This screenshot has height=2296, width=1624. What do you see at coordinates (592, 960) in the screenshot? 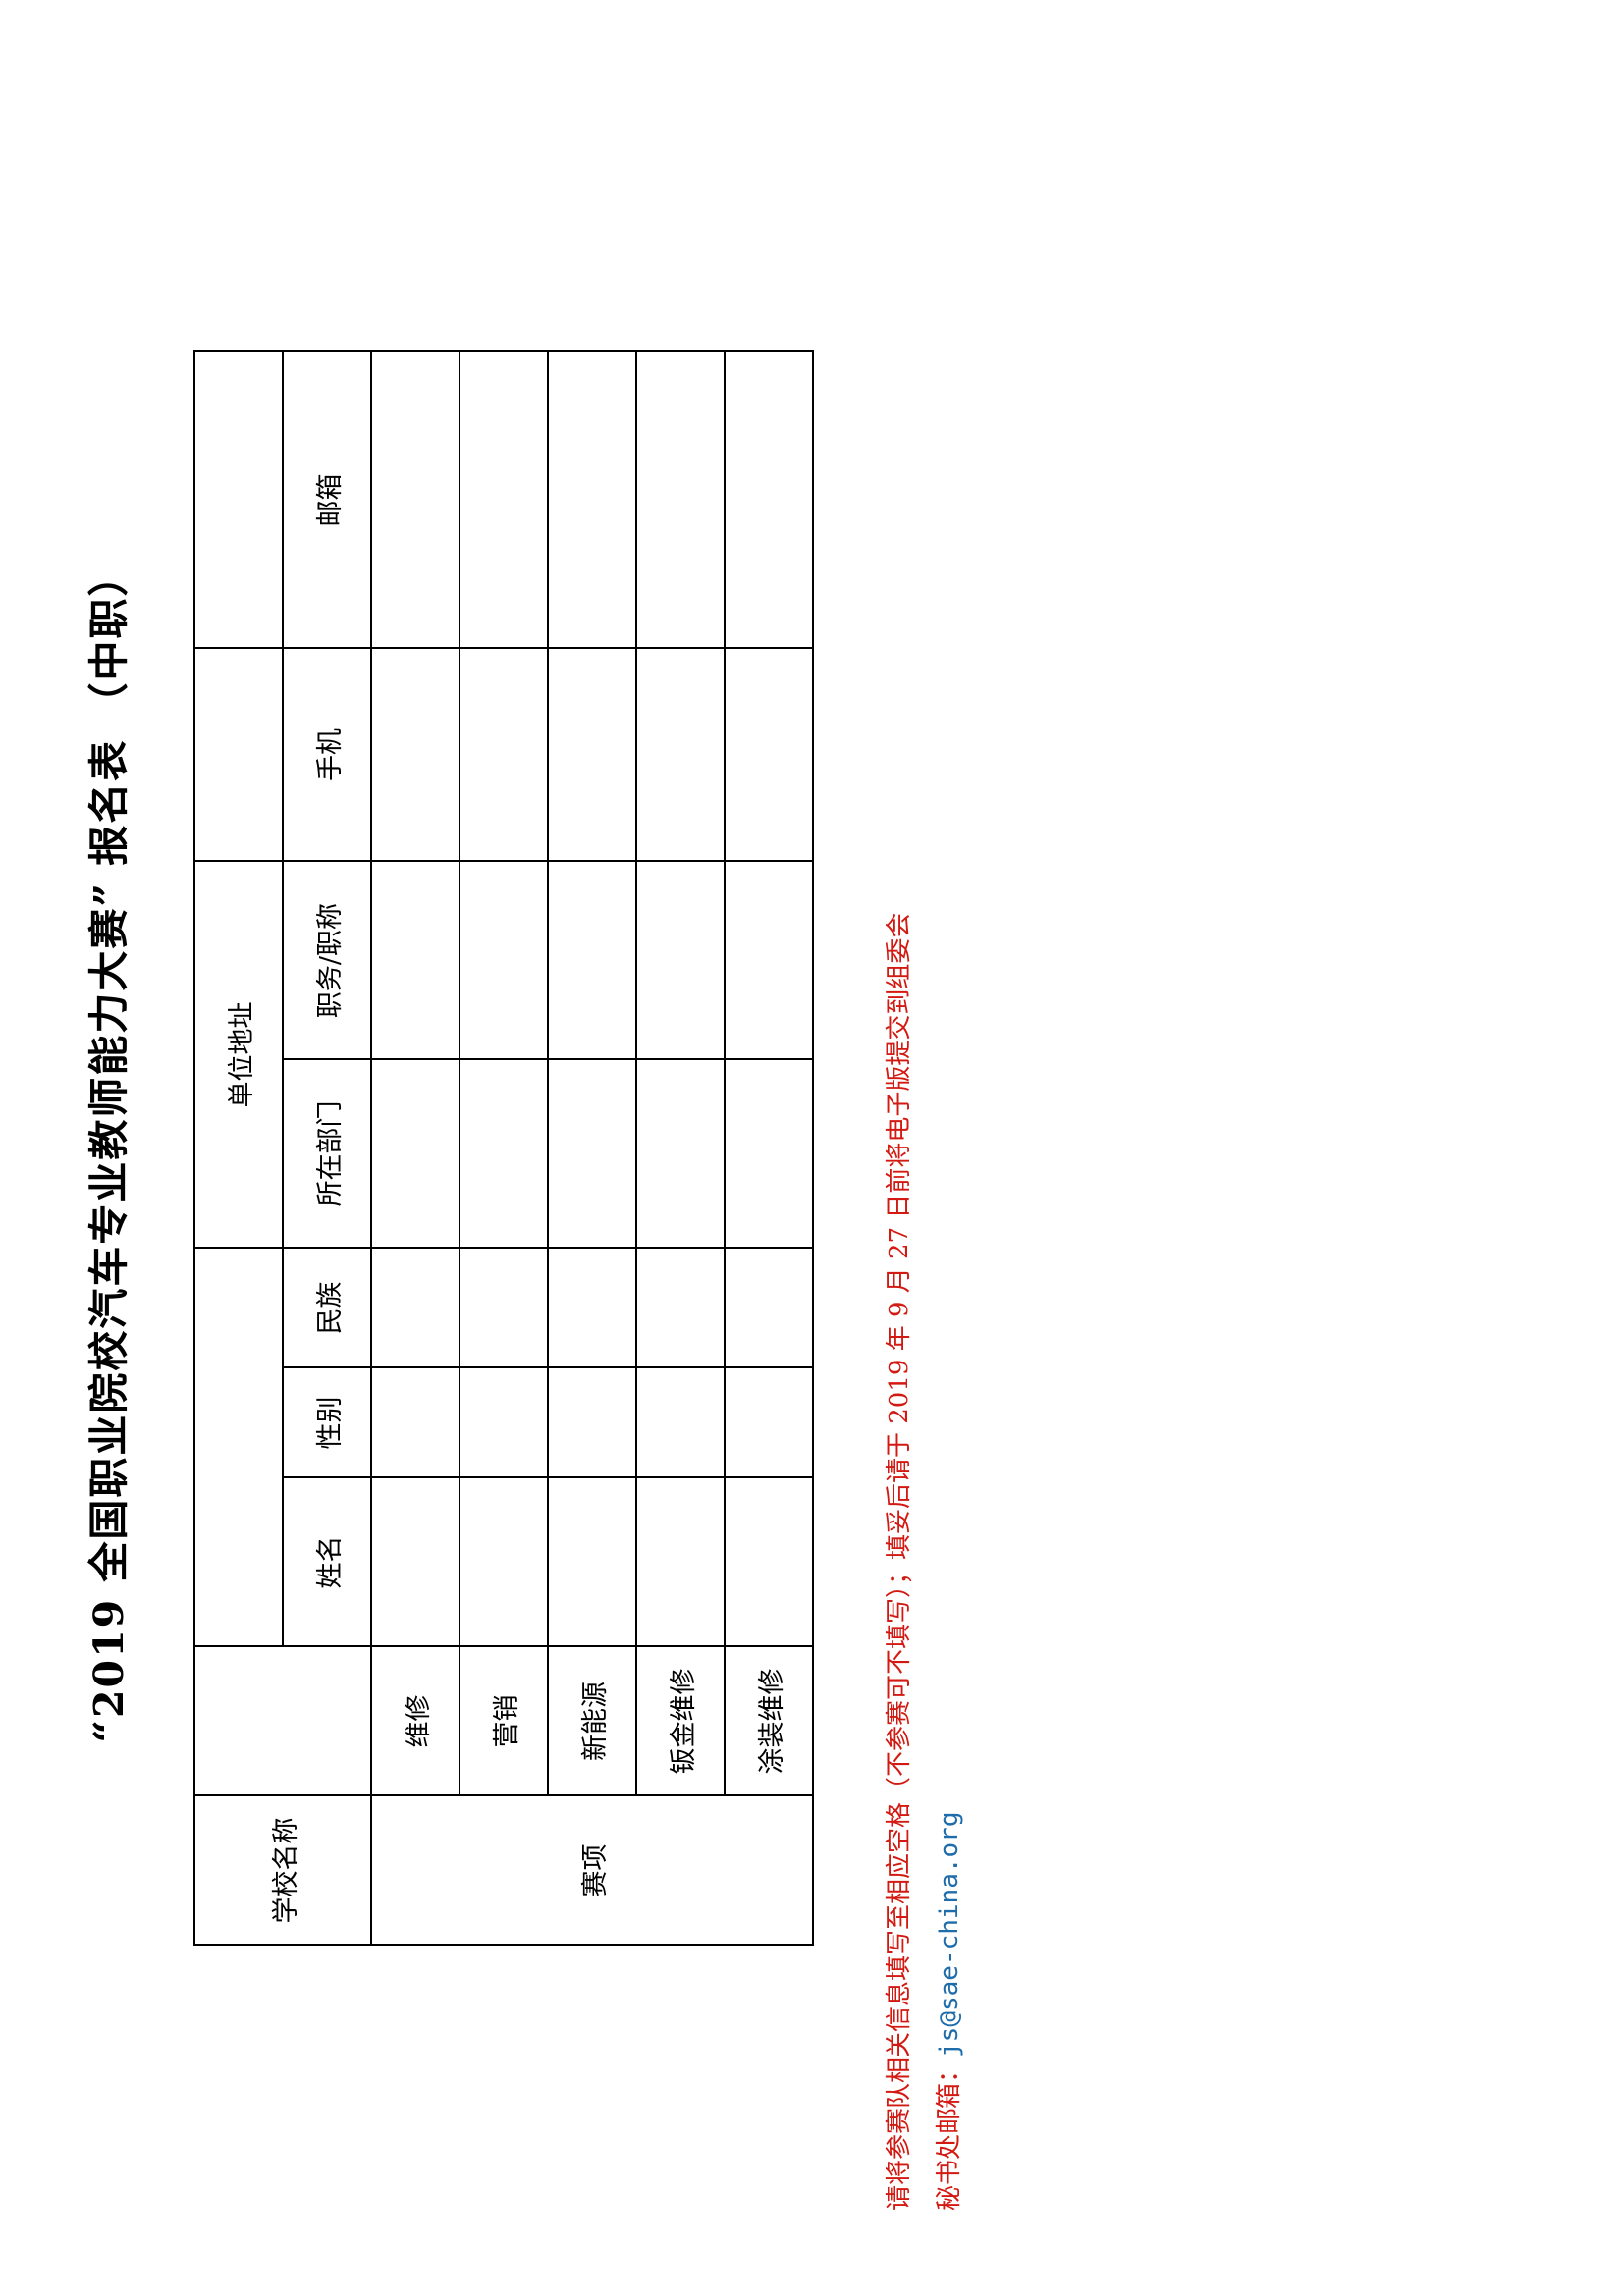
I see `cell-new-energy-position` at bounding box center [592, 960].